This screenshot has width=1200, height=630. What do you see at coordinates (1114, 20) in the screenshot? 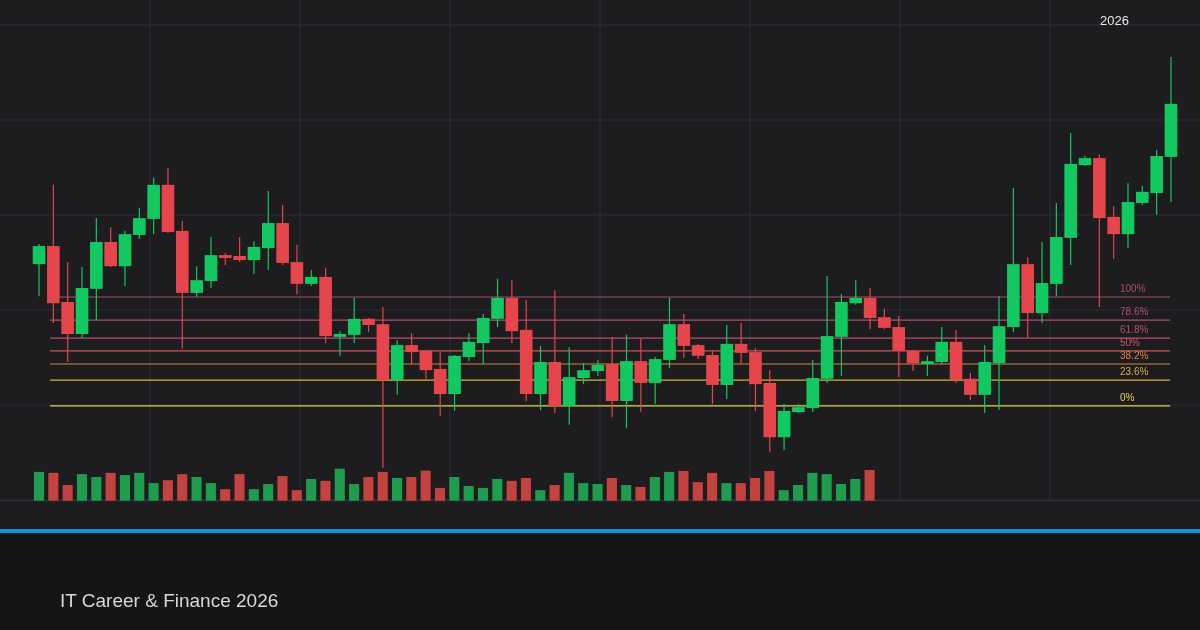
I see `text: 2026` at bounding box center [1114, 20].